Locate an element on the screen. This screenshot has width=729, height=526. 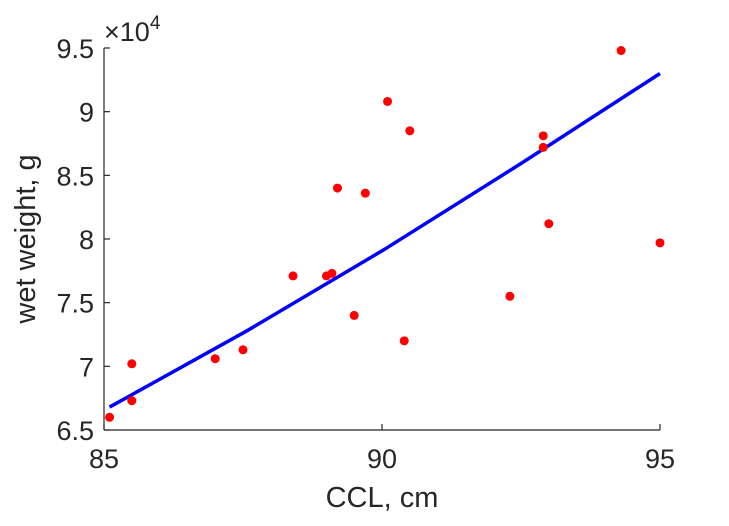
x-tick-label: 95 is located at coordinates (660, 459).